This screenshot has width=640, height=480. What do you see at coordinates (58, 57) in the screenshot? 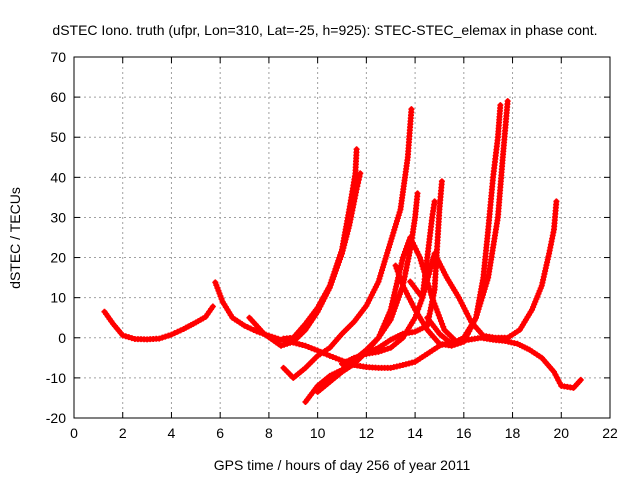
I see `y-tick-label: 70` at bounding box center [58, 57].